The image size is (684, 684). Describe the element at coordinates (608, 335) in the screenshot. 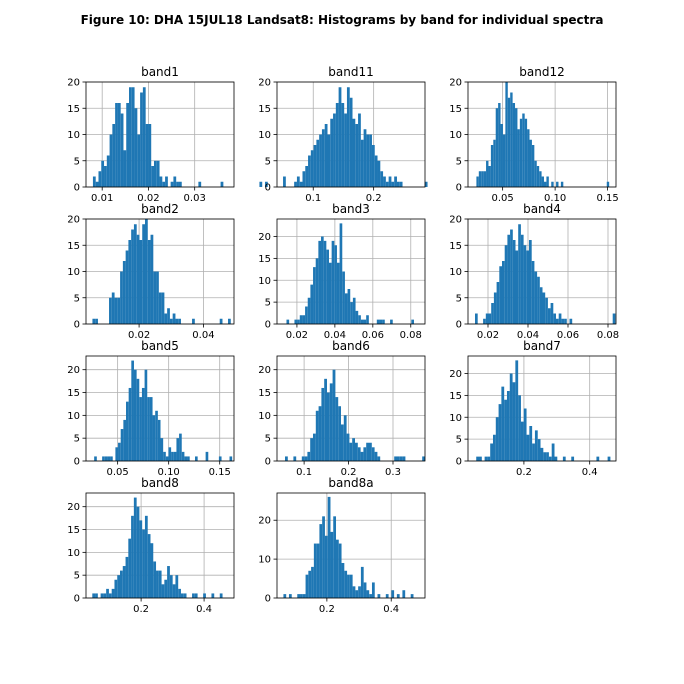

I see `x-tick-label: 0.08` at that location.